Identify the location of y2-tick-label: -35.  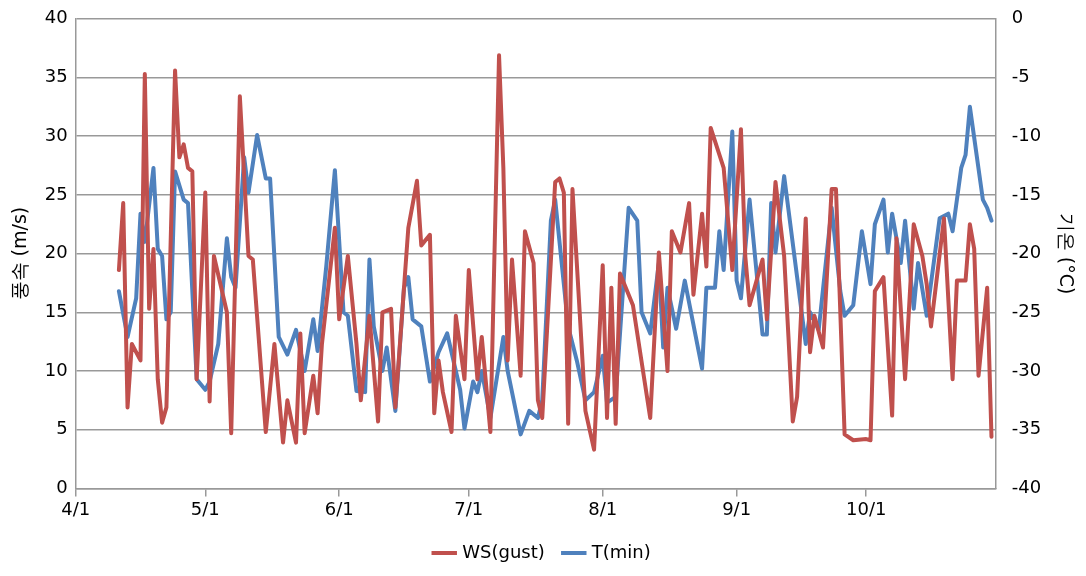
(1026, 428).